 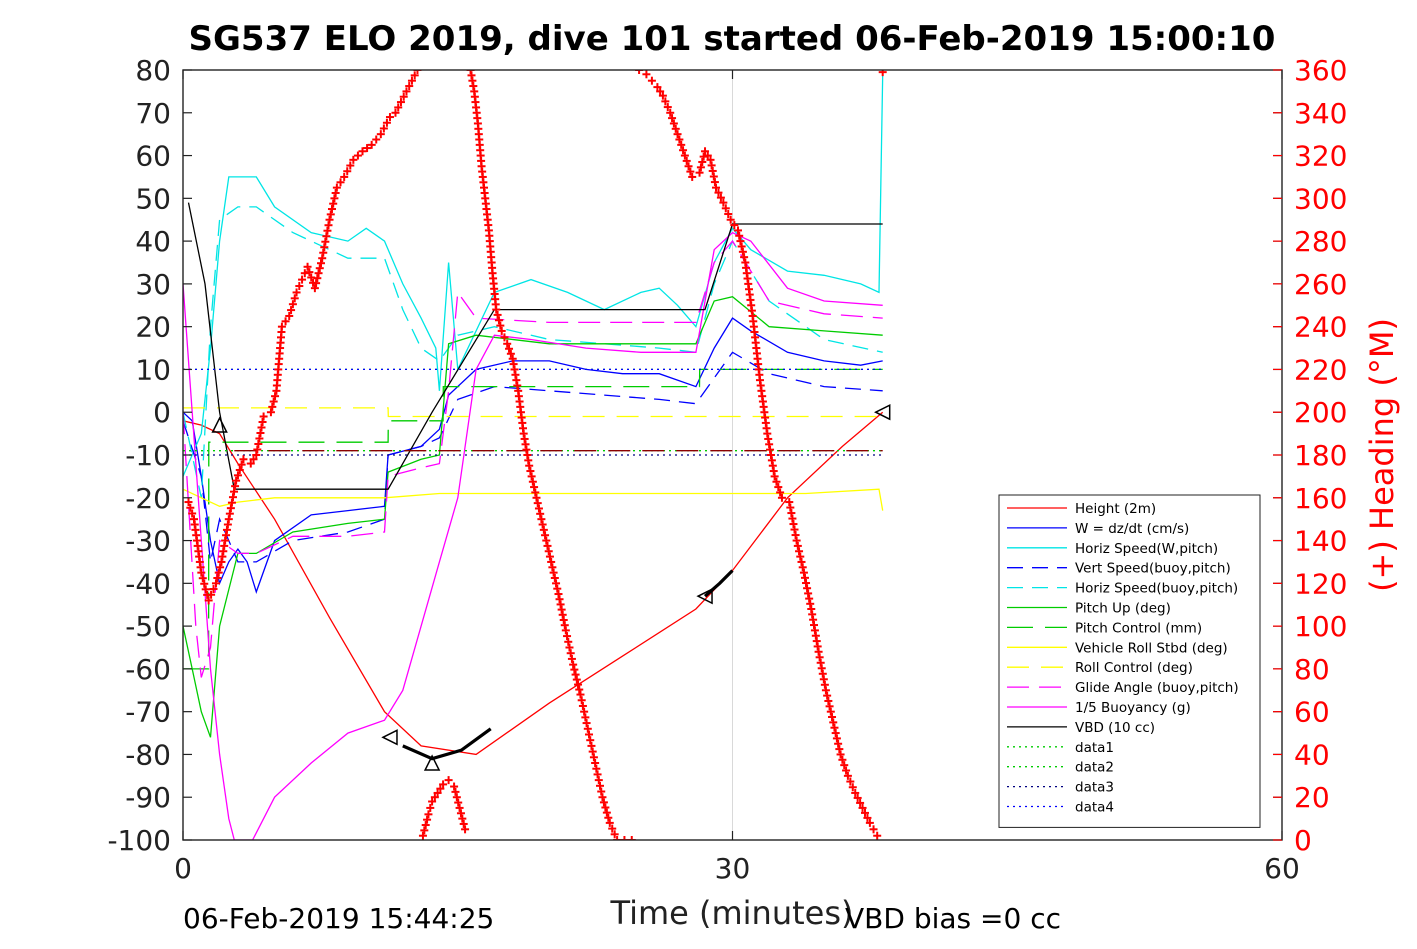 I want to click on y-tick-label: 20, so click(x=153, y=327).